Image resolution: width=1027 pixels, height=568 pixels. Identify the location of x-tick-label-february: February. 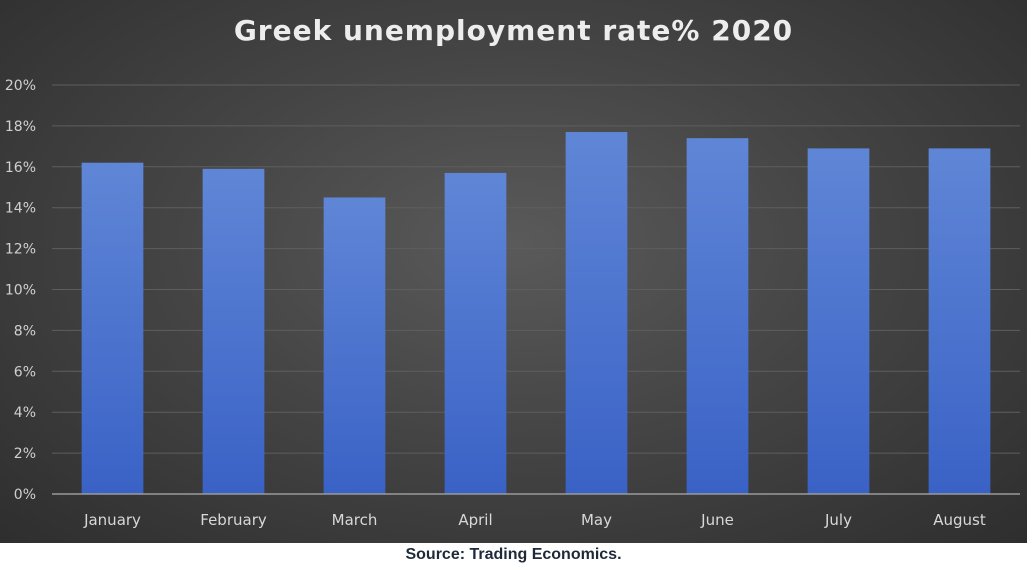
(233, 520).